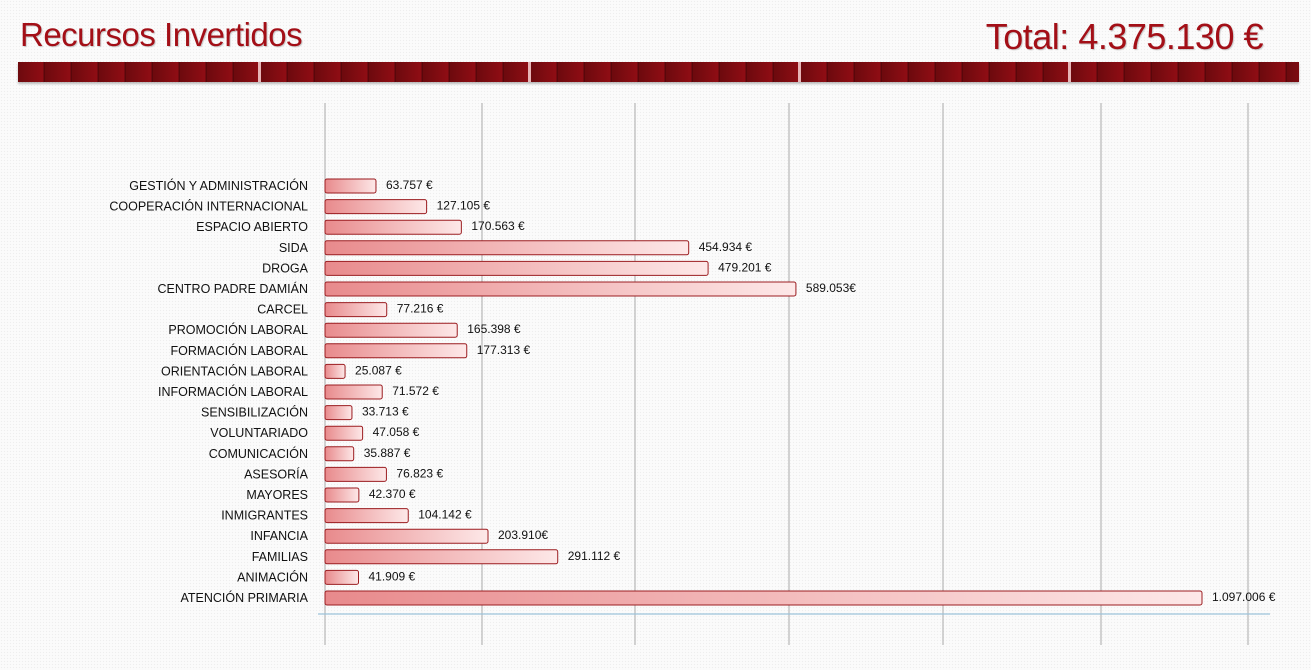  Describe the element at coordinates (285, 268) in the screenshot. I see `category-label: DROGA` at that location.